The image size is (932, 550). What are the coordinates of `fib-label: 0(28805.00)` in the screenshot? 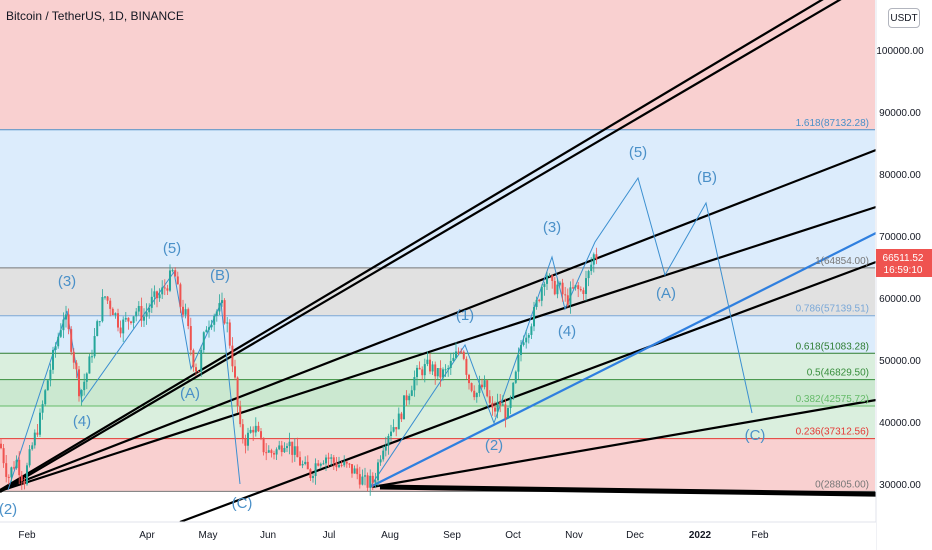 It's located at (842, 484).